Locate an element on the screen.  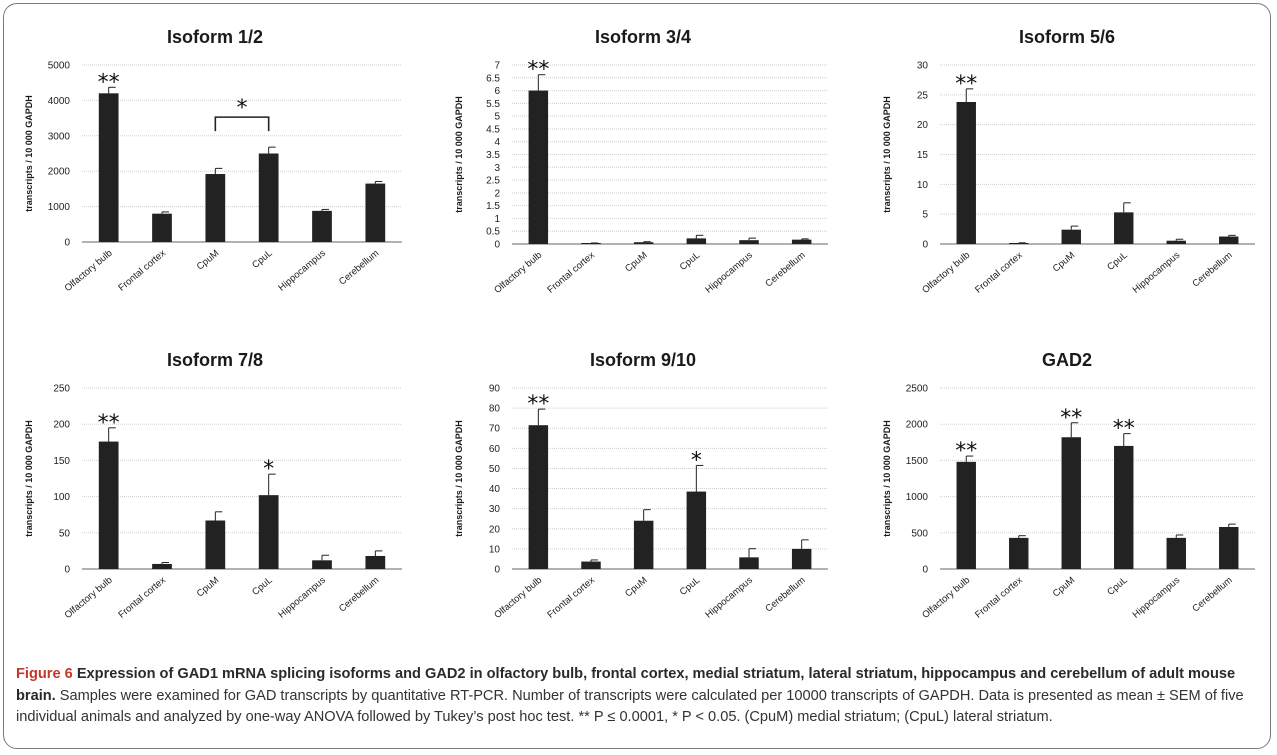
y-tick-label: 4000 is located at coordinates (59, 101).